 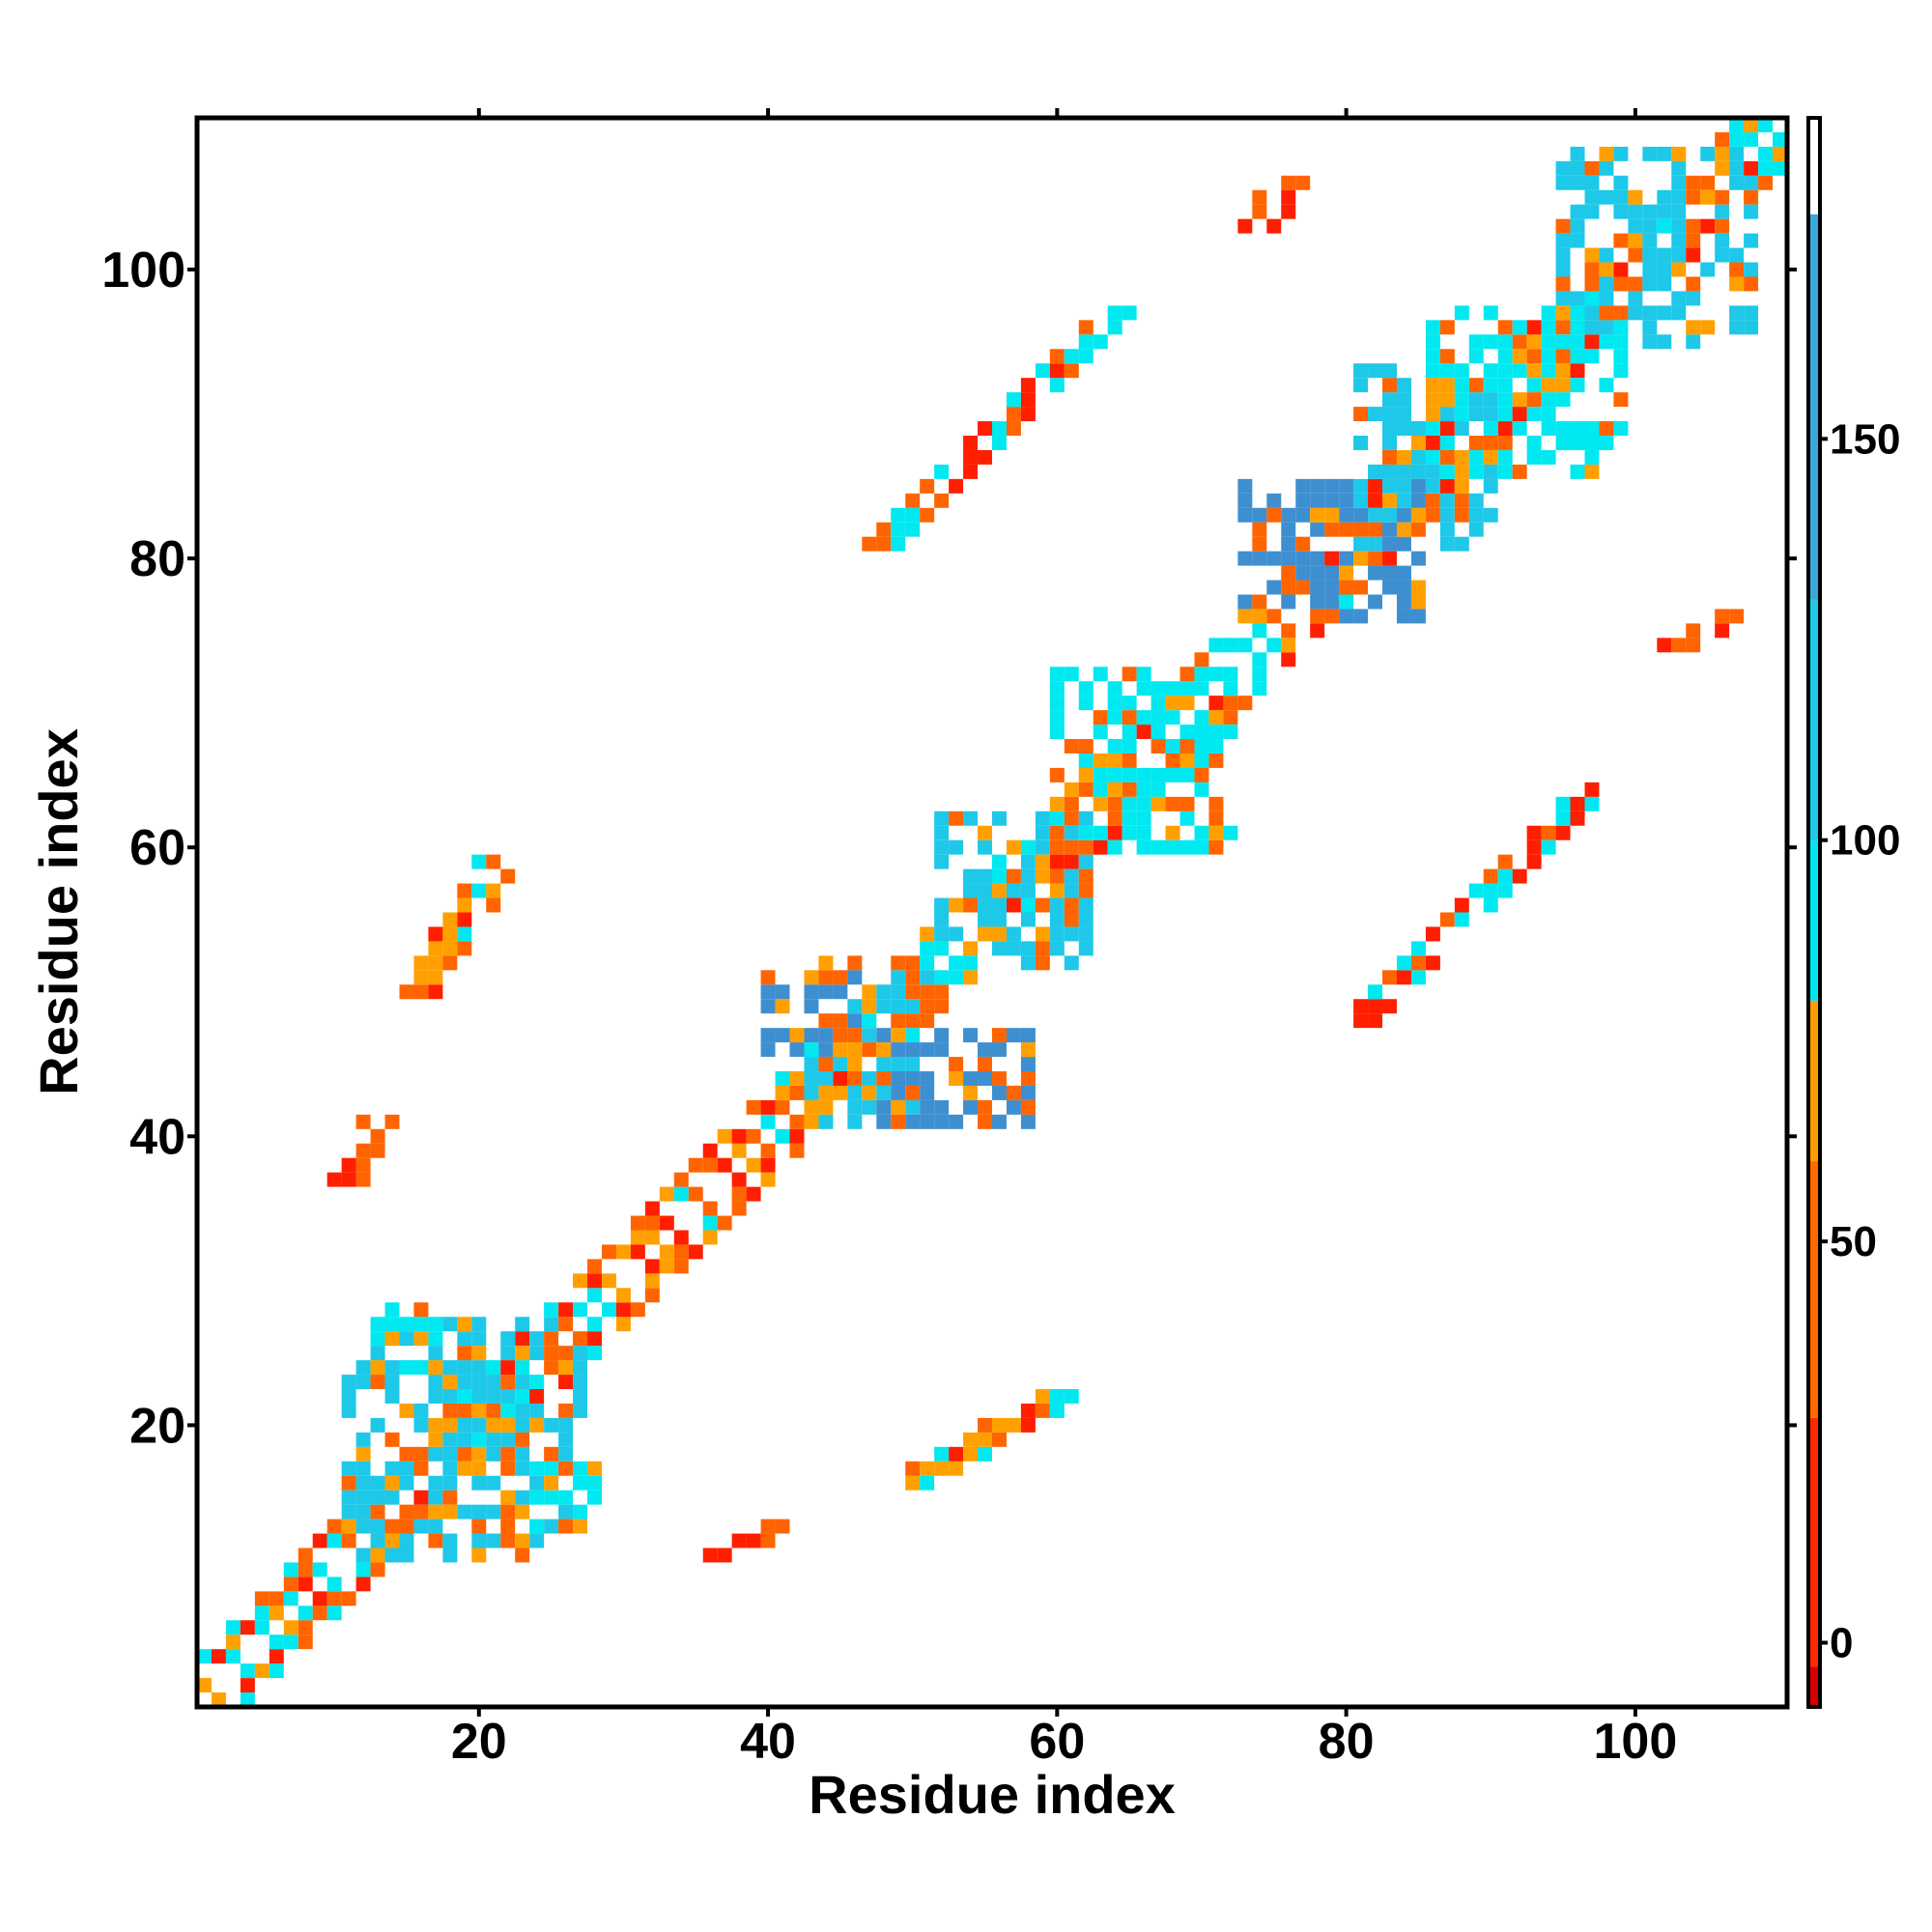 I want to click on colorbar-tick-label: 150, so click(x=1865, y=439).